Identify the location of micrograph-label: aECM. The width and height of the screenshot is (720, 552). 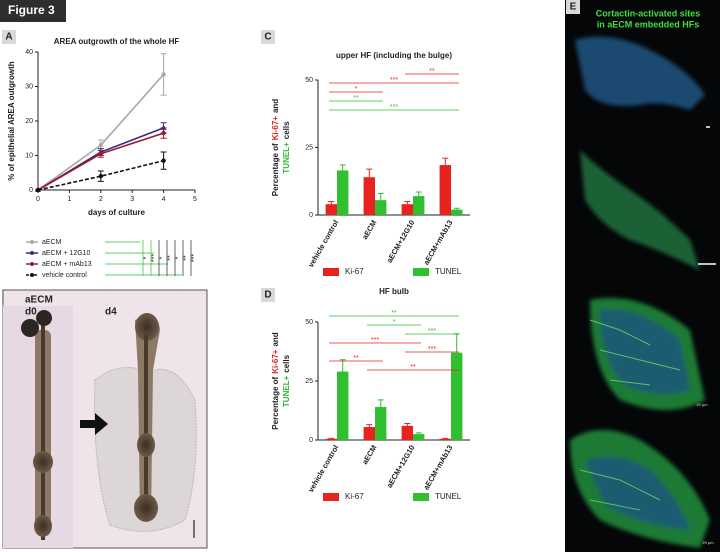
(39, 300).